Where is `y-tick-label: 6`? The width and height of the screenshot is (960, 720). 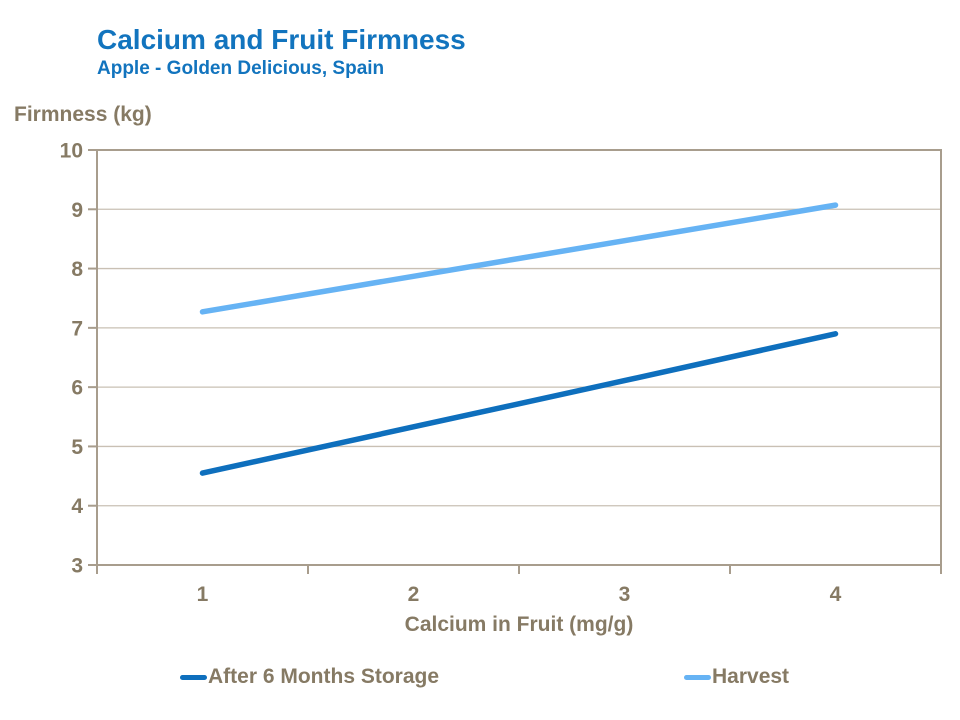 y-tick-label: 6 is located at coordinates (77, 388).